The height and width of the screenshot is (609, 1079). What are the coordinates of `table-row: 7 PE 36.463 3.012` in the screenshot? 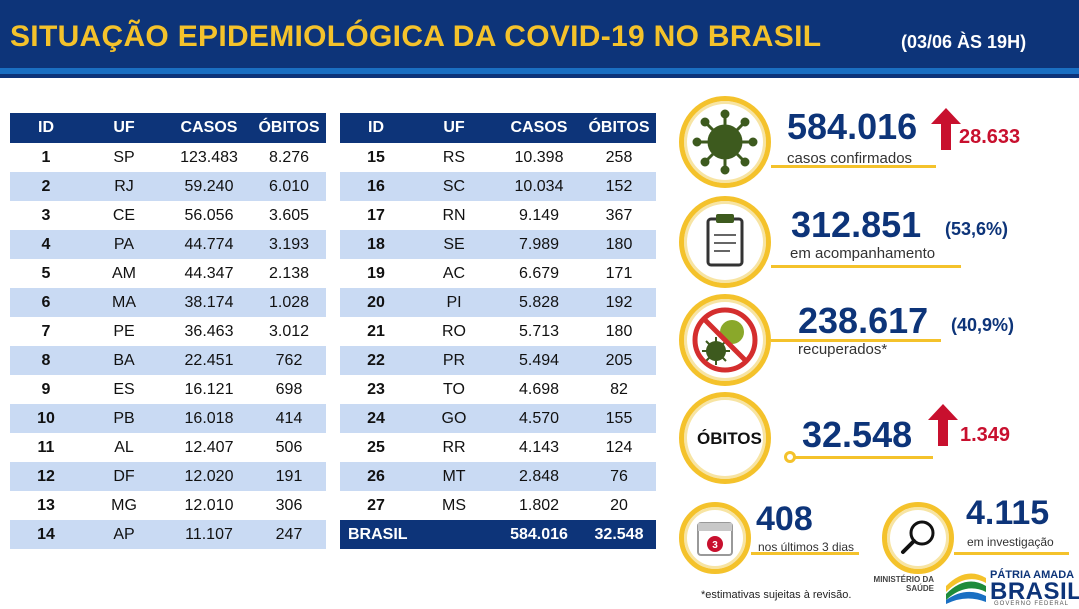 It's located at (168, 331).